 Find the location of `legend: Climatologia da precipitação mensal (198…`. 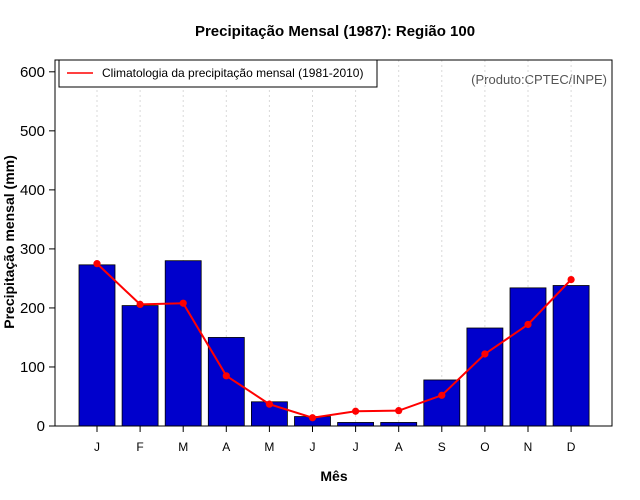

legend: Climatologia da precipitação mensal (198… is located at coordinates (218, 73).